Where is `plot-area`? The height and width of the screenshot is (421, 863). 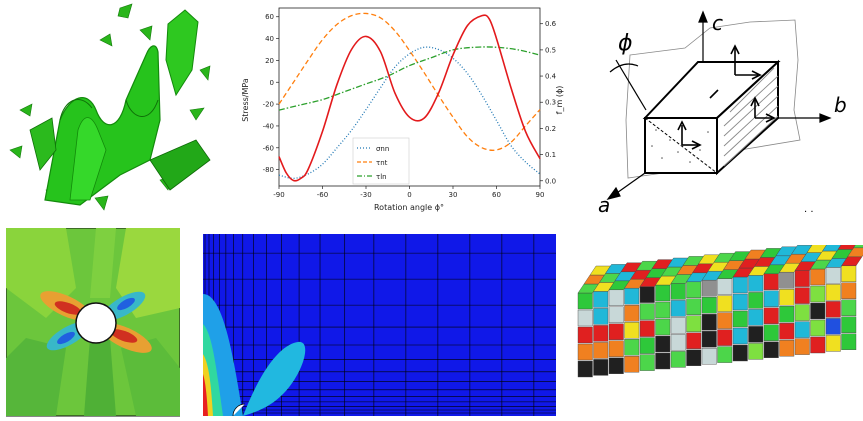
plot-area is located at coordinates (409, 97).